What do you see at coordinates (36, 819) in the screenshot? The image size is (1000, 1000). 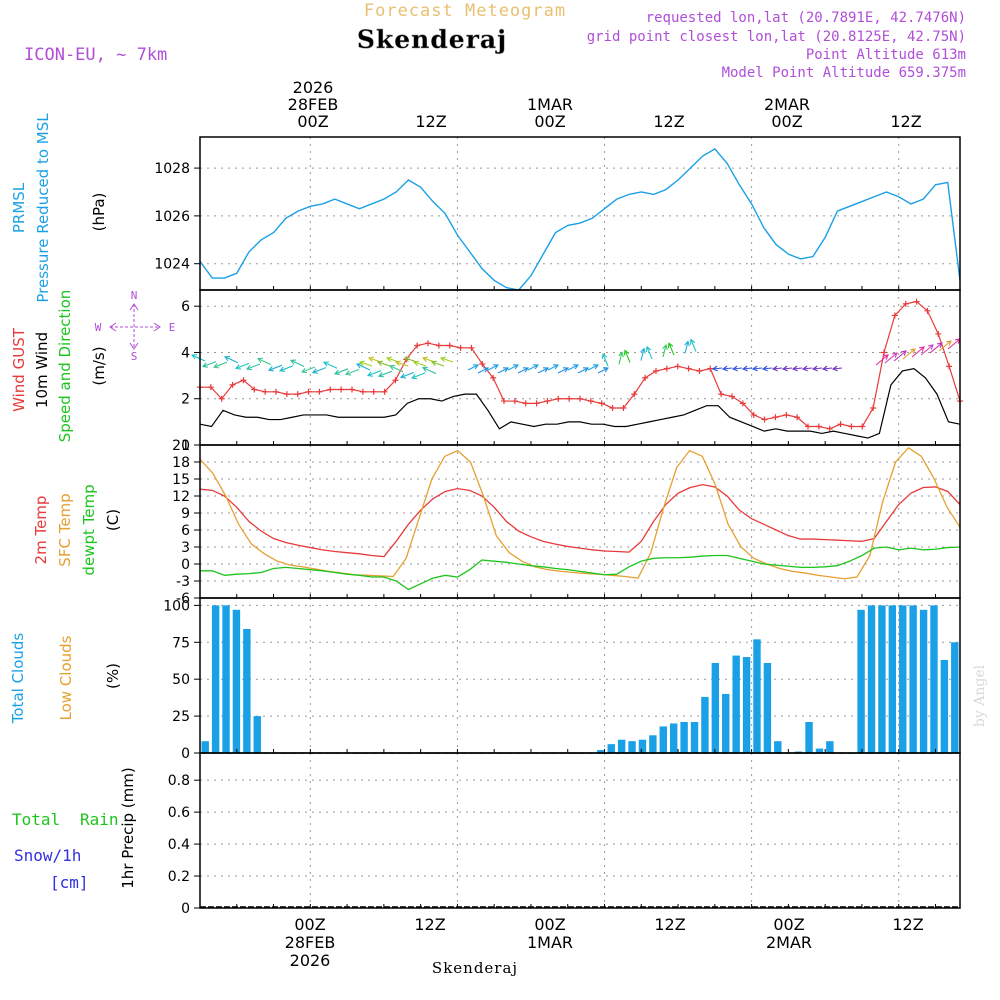 I see `precip-label-total: Total` at bounding box center [36, 819].